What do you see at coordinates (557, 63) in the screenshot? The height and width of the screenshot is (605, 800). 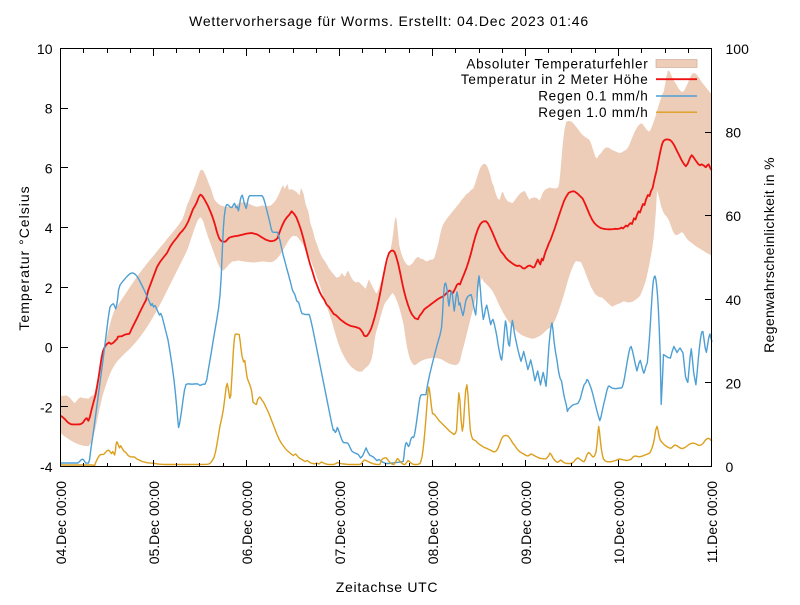 I see `svg-text: Absoluter Temperaturfehler` at bounding box center [557, 63].